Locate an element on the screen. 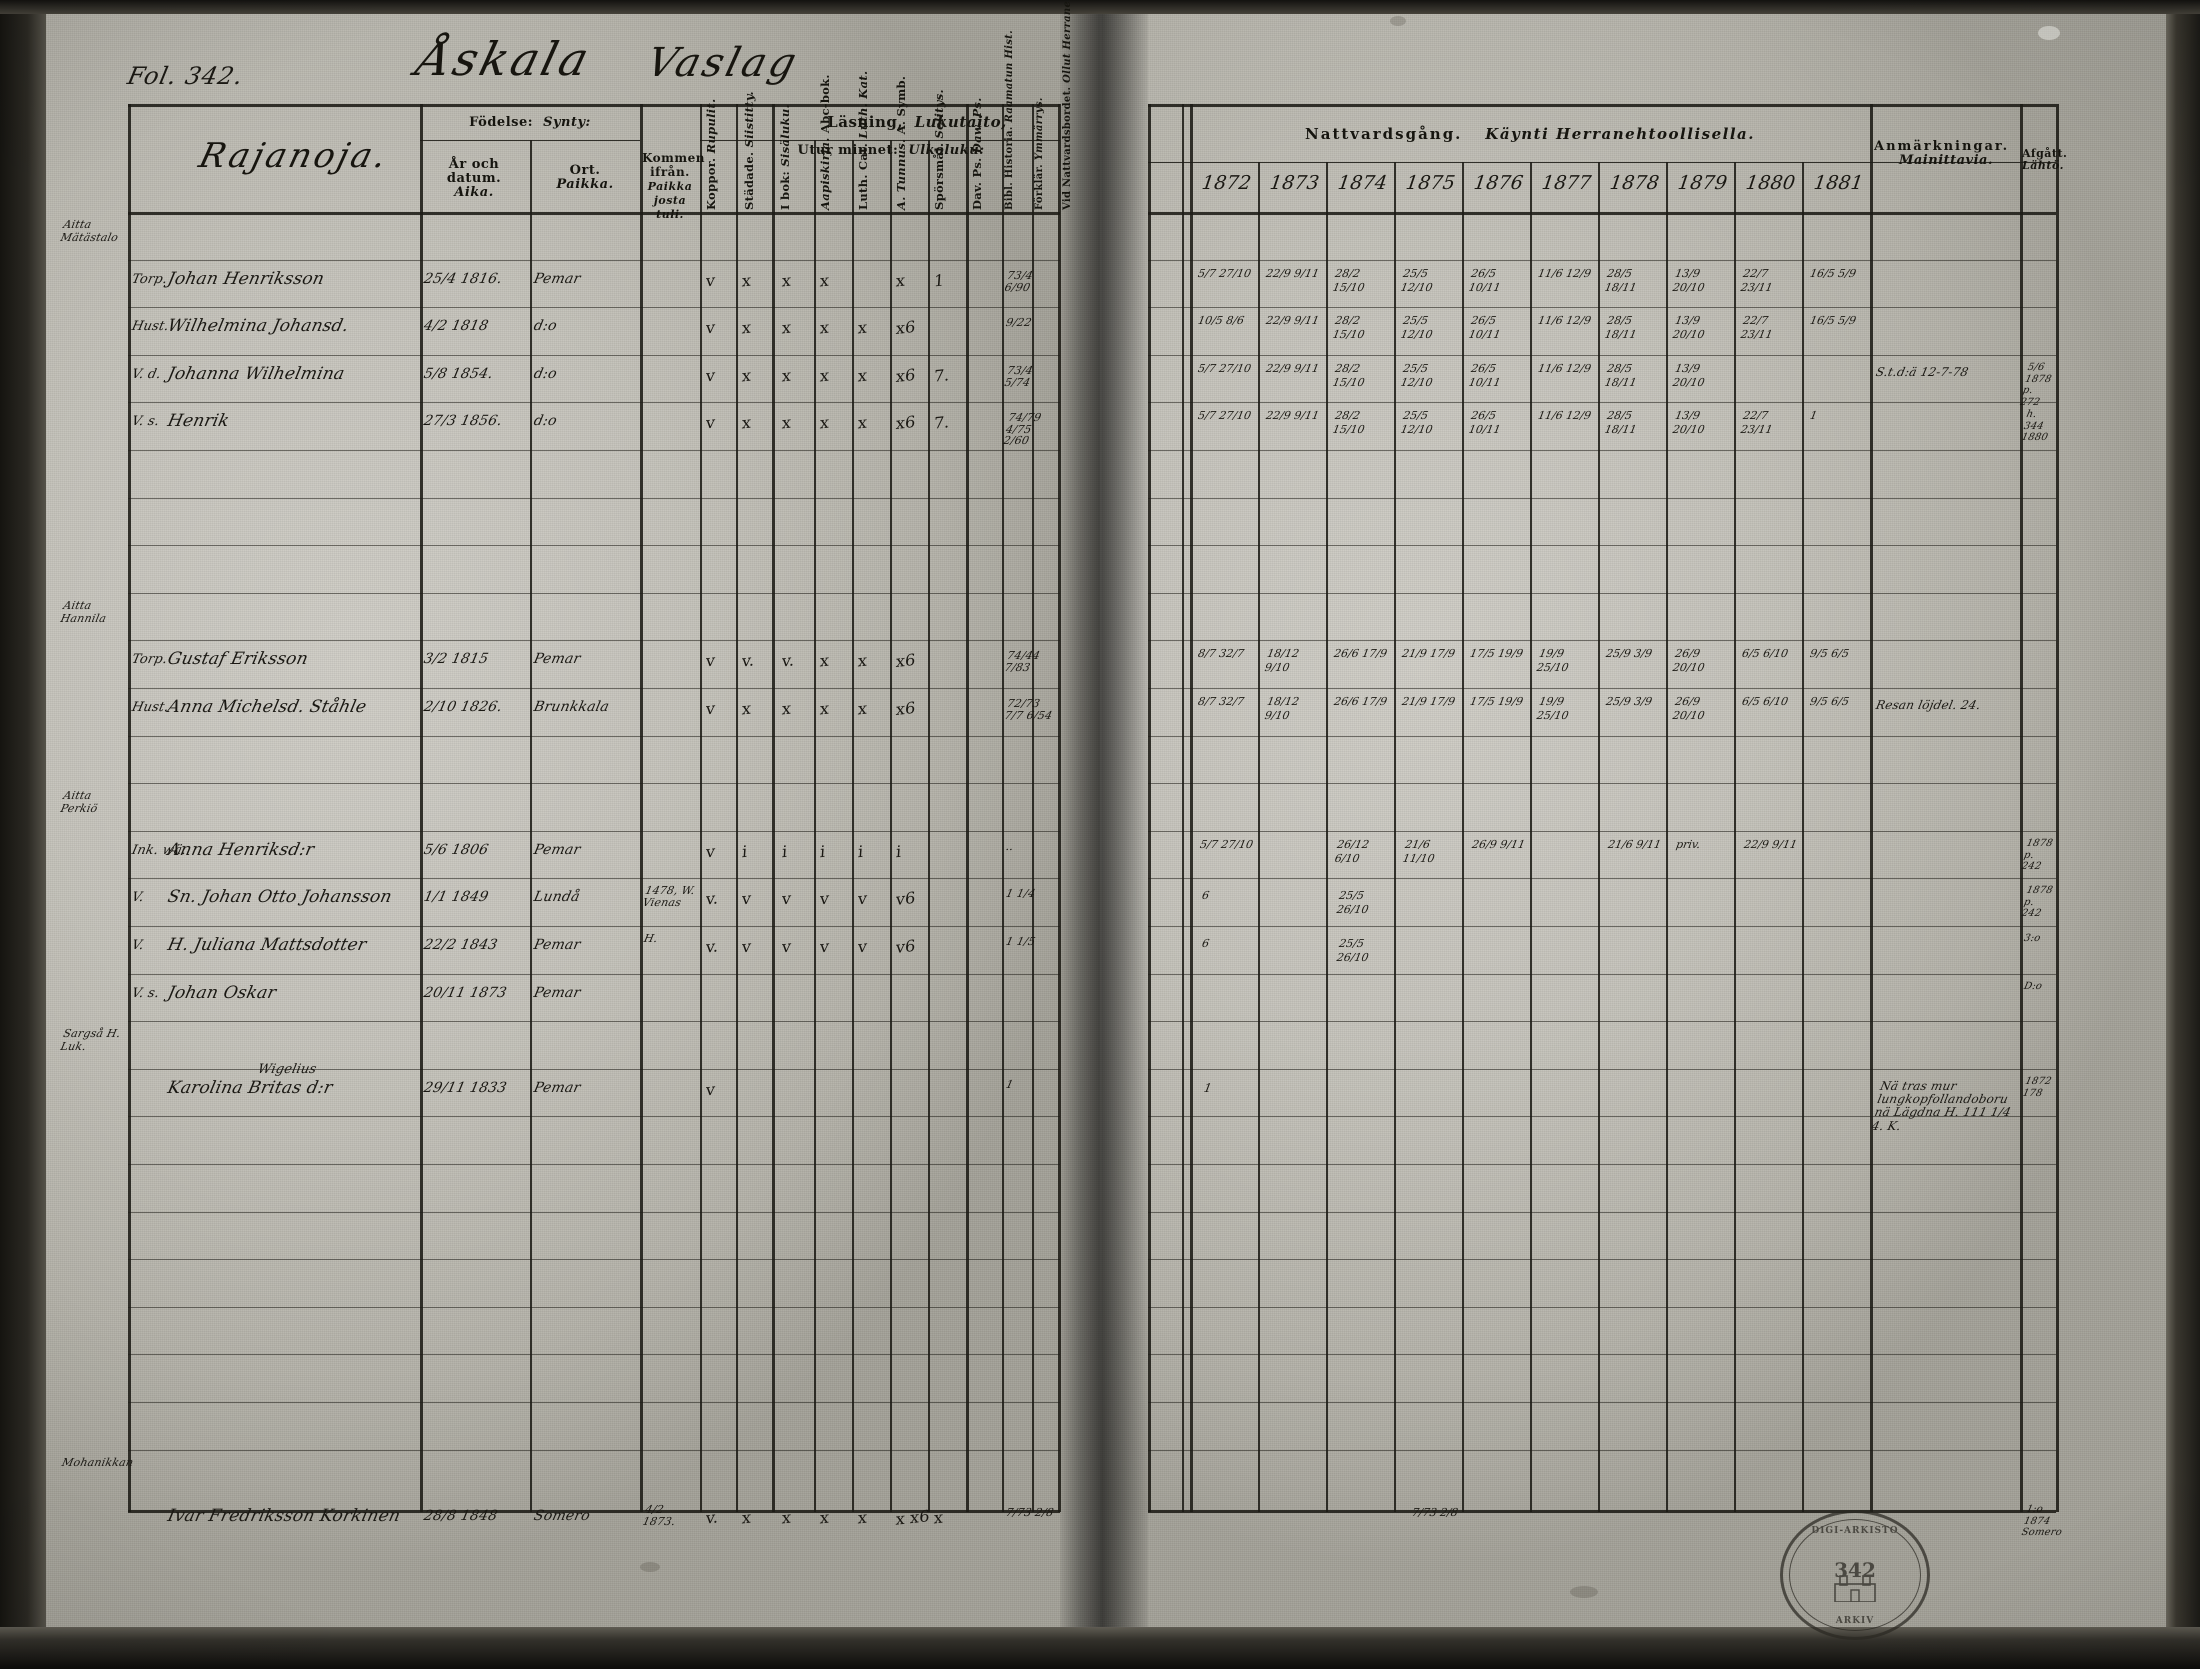 Image resolution: width=2200 pixels, height=1669 pixels. row-birth-date: 27/3 1856. is located at coordinates (463, 421).